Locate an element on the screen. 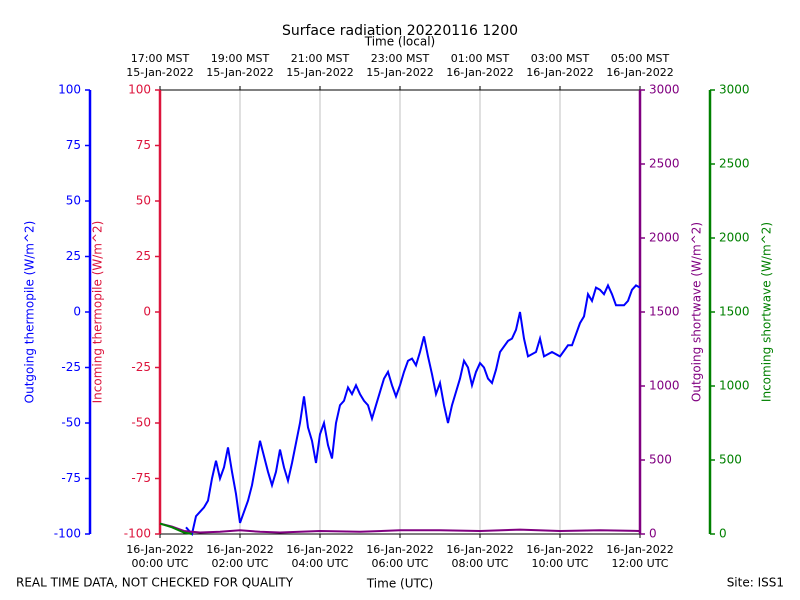 This screenshot has width=800, height=600. y2-tick-label: 100 is located at coordinates (139, 90).